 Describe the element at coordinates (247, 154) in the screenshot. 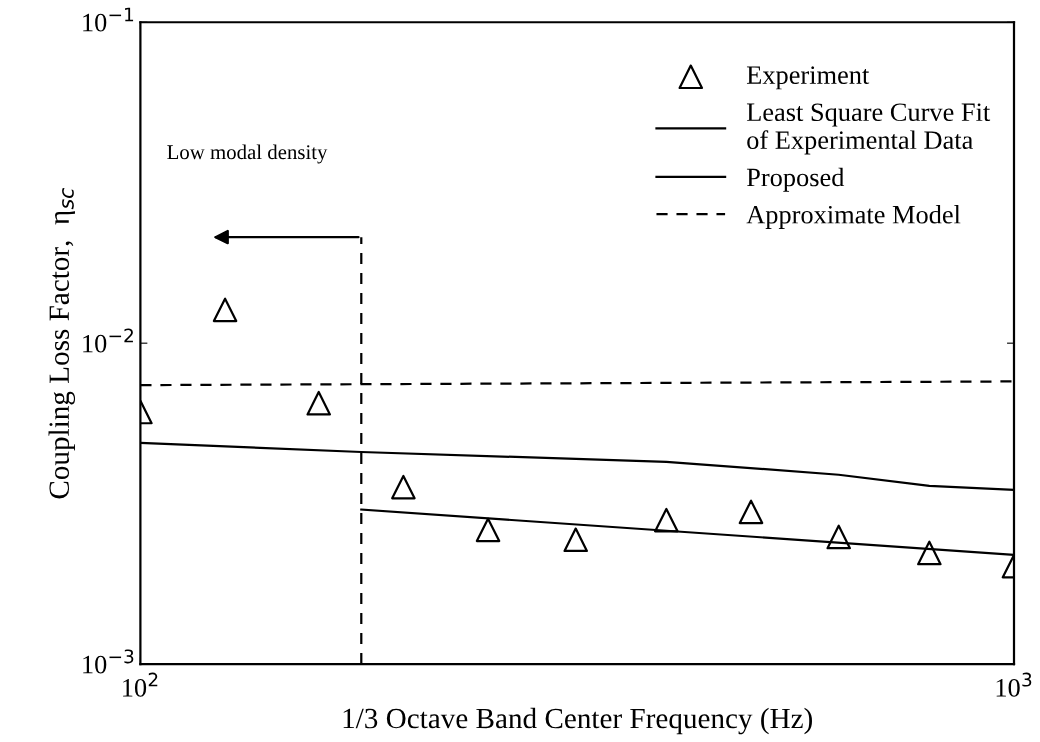

I see `annotation: Low modal density` at that location.